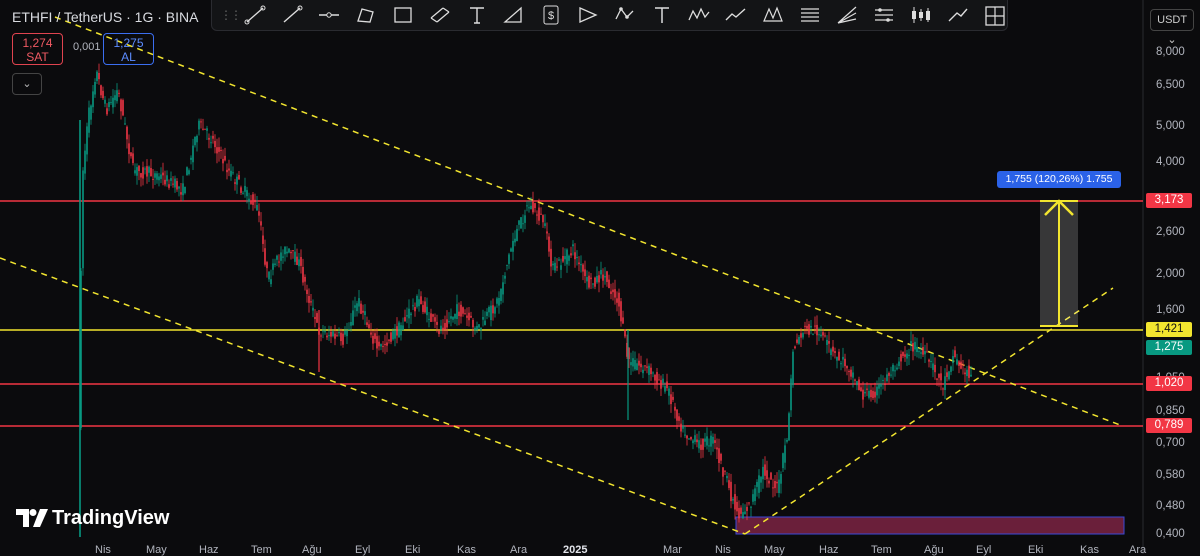 This screenshot has width=1200, height=556. I want to click on drag-handle-icon: ⋮⋮, so click(231, 15).